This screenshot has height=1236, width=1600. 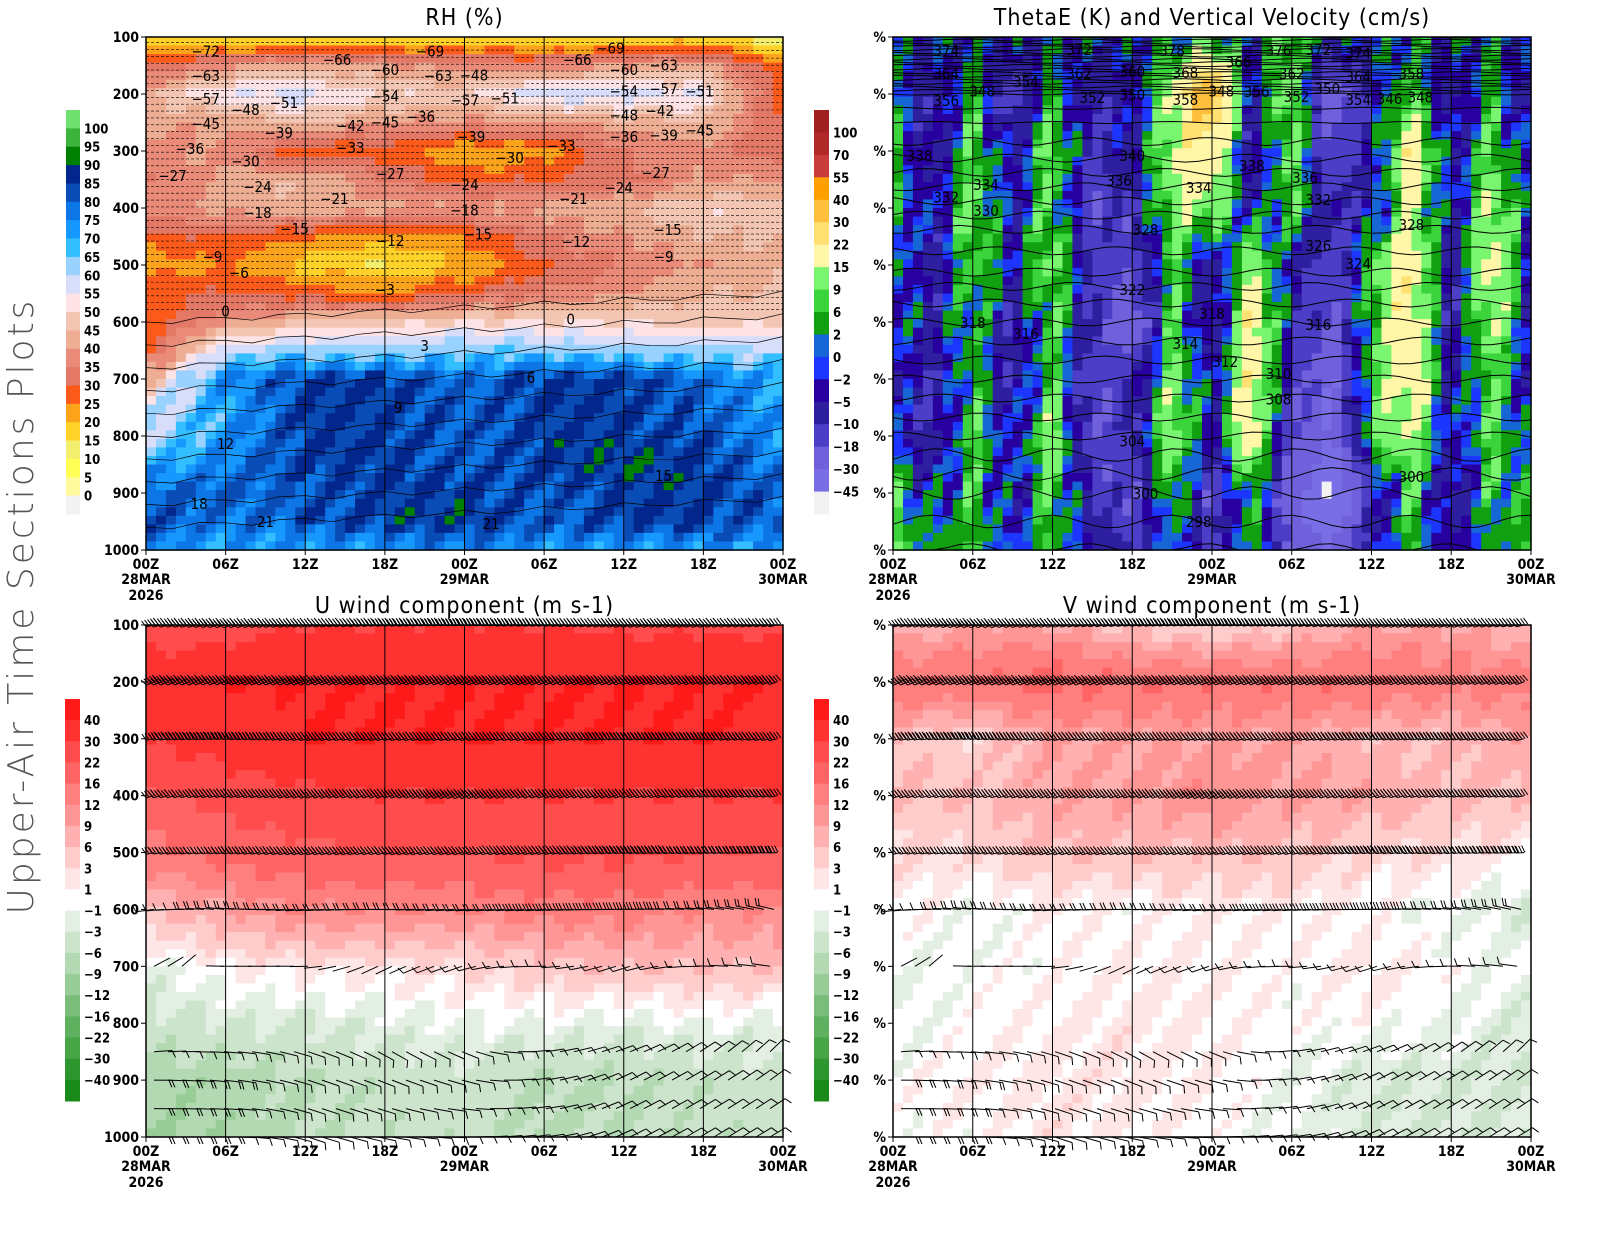 What do you see at coordinates (305, 565) in the screenshot?
I see `x-tick-label: 12Z` at bounding box center [305, 565].